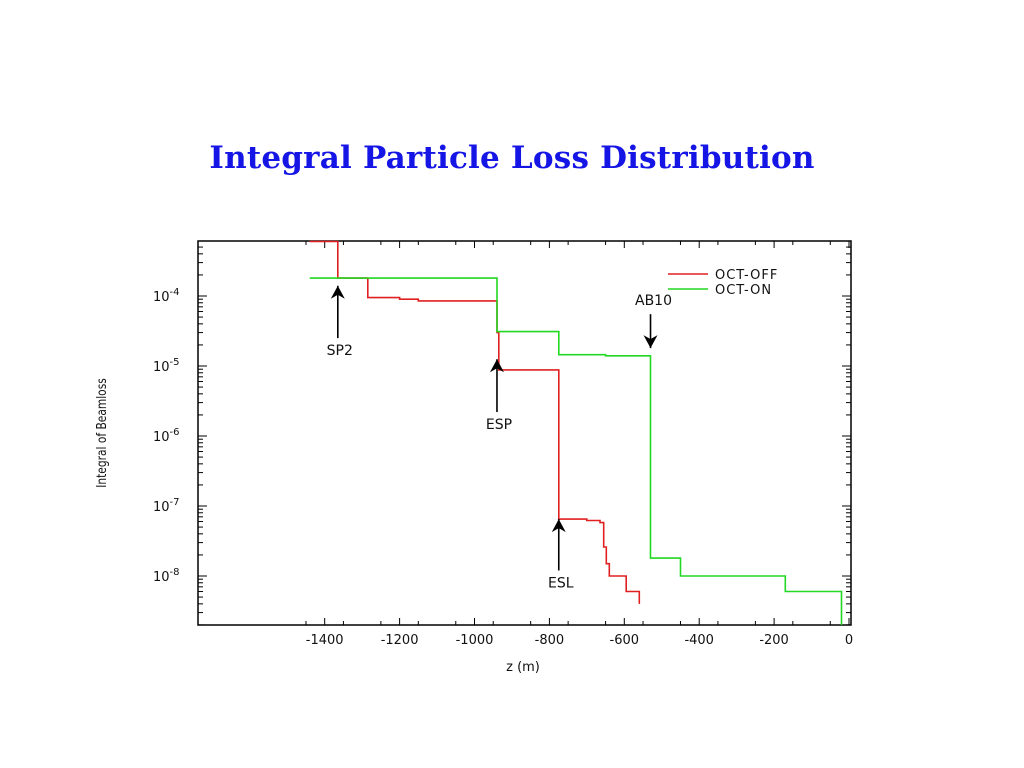 Image resolution: width=1024 pixels, height=768 pixels. I want to click on x-tick-label: -400, so click(699, 640).